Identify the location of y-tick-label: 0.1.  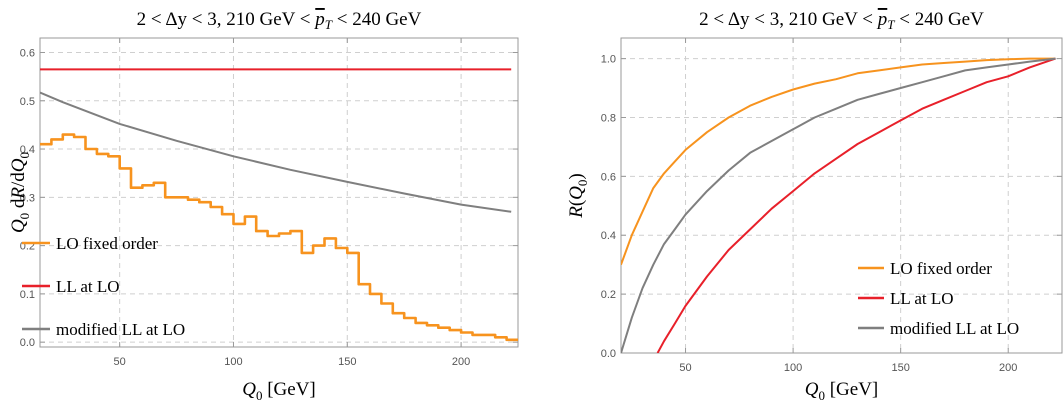
(27, 295).